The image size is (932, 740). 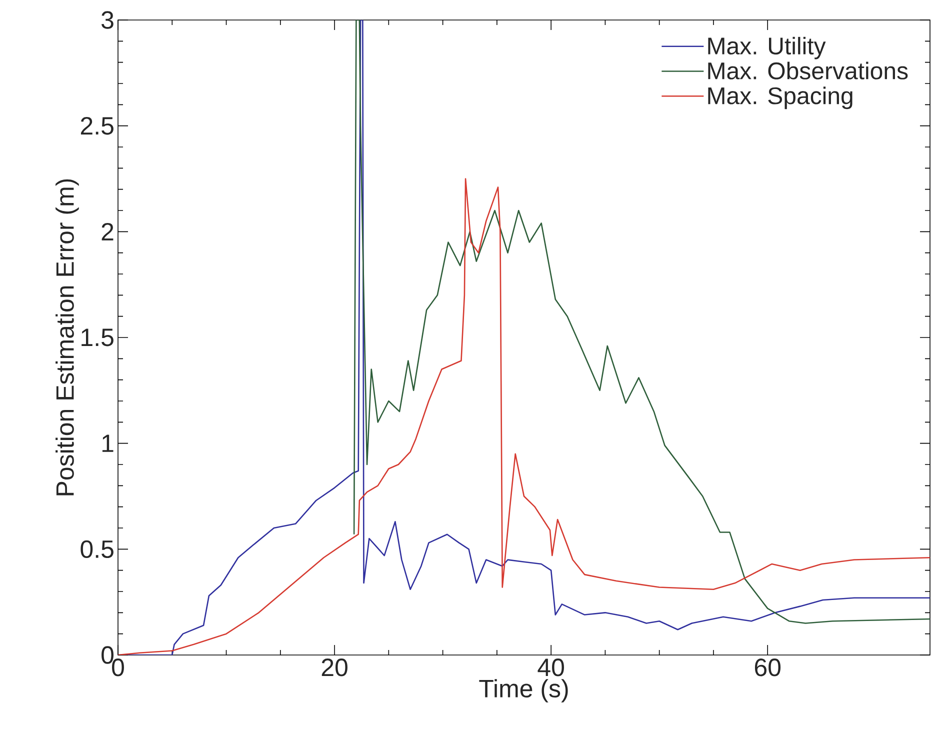 I want to click on y-tick-label: 0, so click(x=108, y=655).